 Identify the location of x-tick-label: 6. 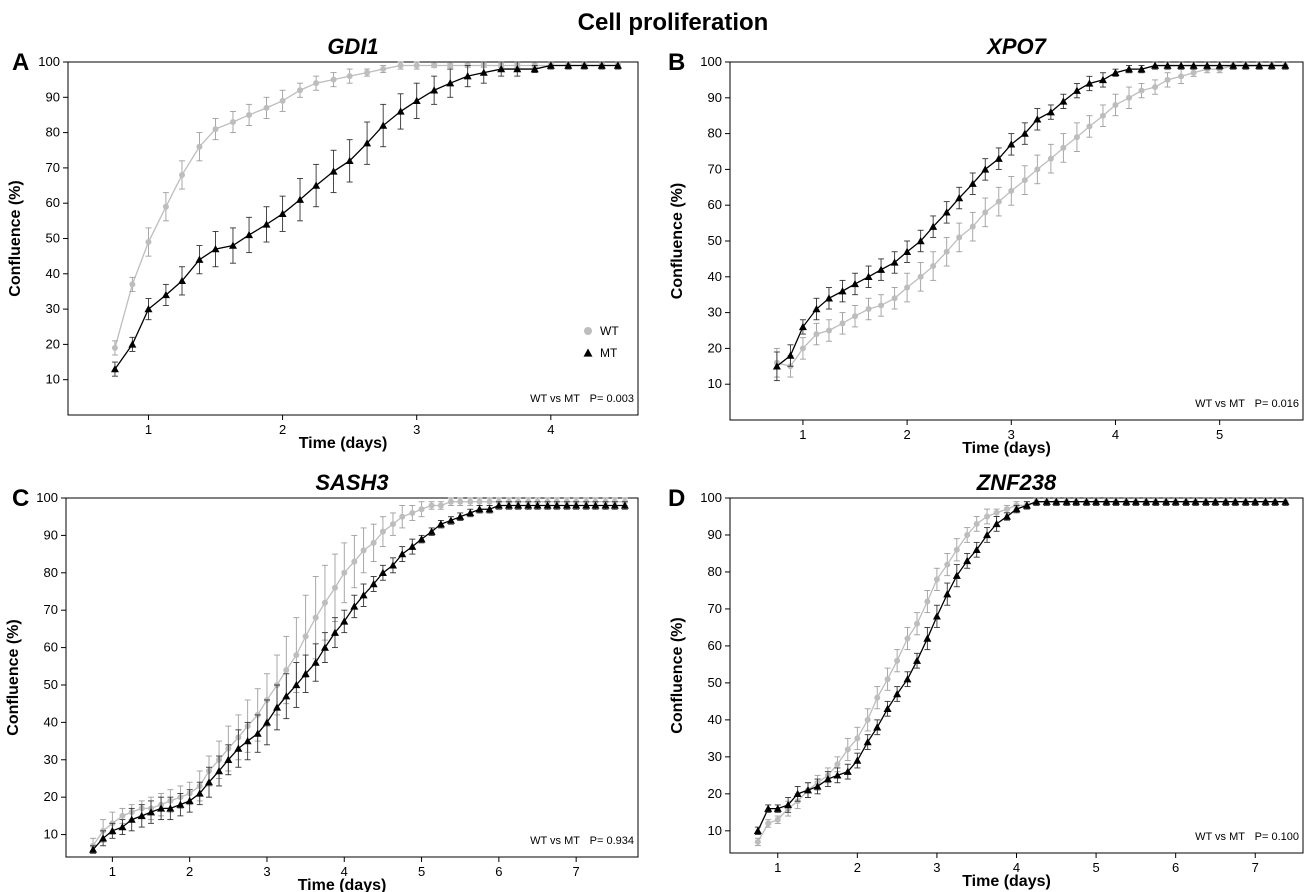
(498, 871).